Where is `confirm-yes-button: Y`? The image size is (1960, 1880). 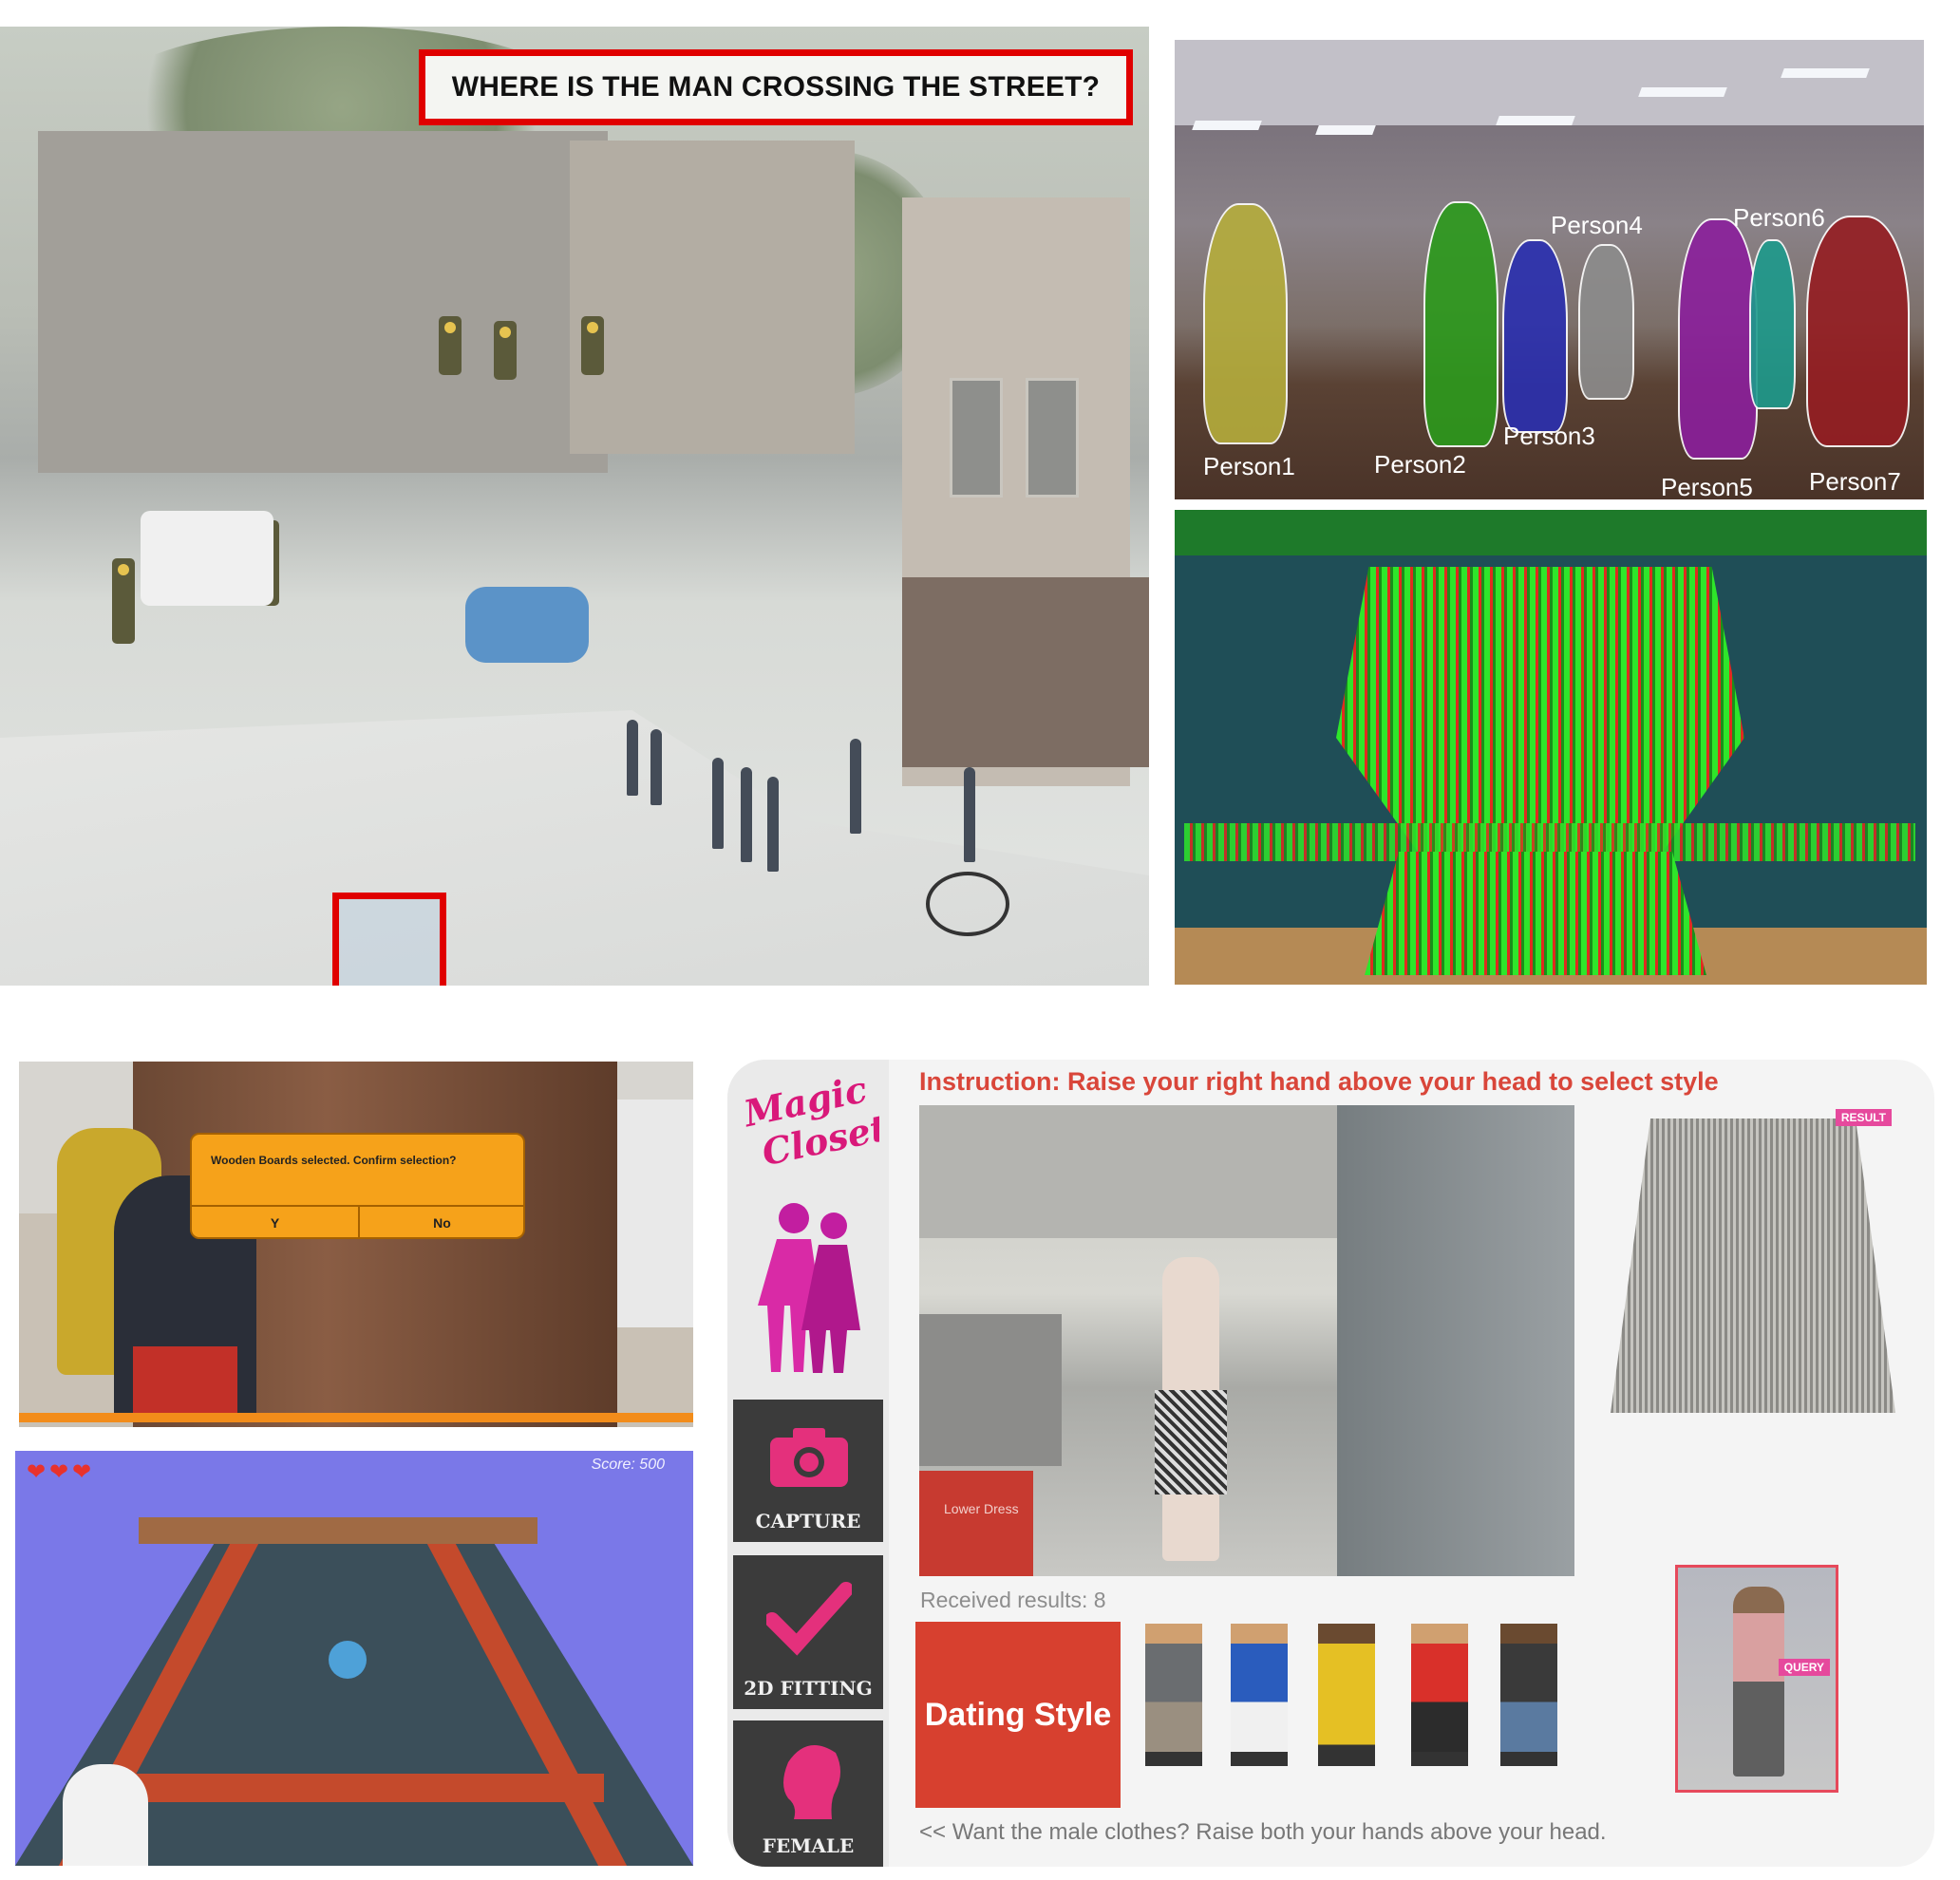 confirm-yes-button: Y is located at coordinates (276, 1222).